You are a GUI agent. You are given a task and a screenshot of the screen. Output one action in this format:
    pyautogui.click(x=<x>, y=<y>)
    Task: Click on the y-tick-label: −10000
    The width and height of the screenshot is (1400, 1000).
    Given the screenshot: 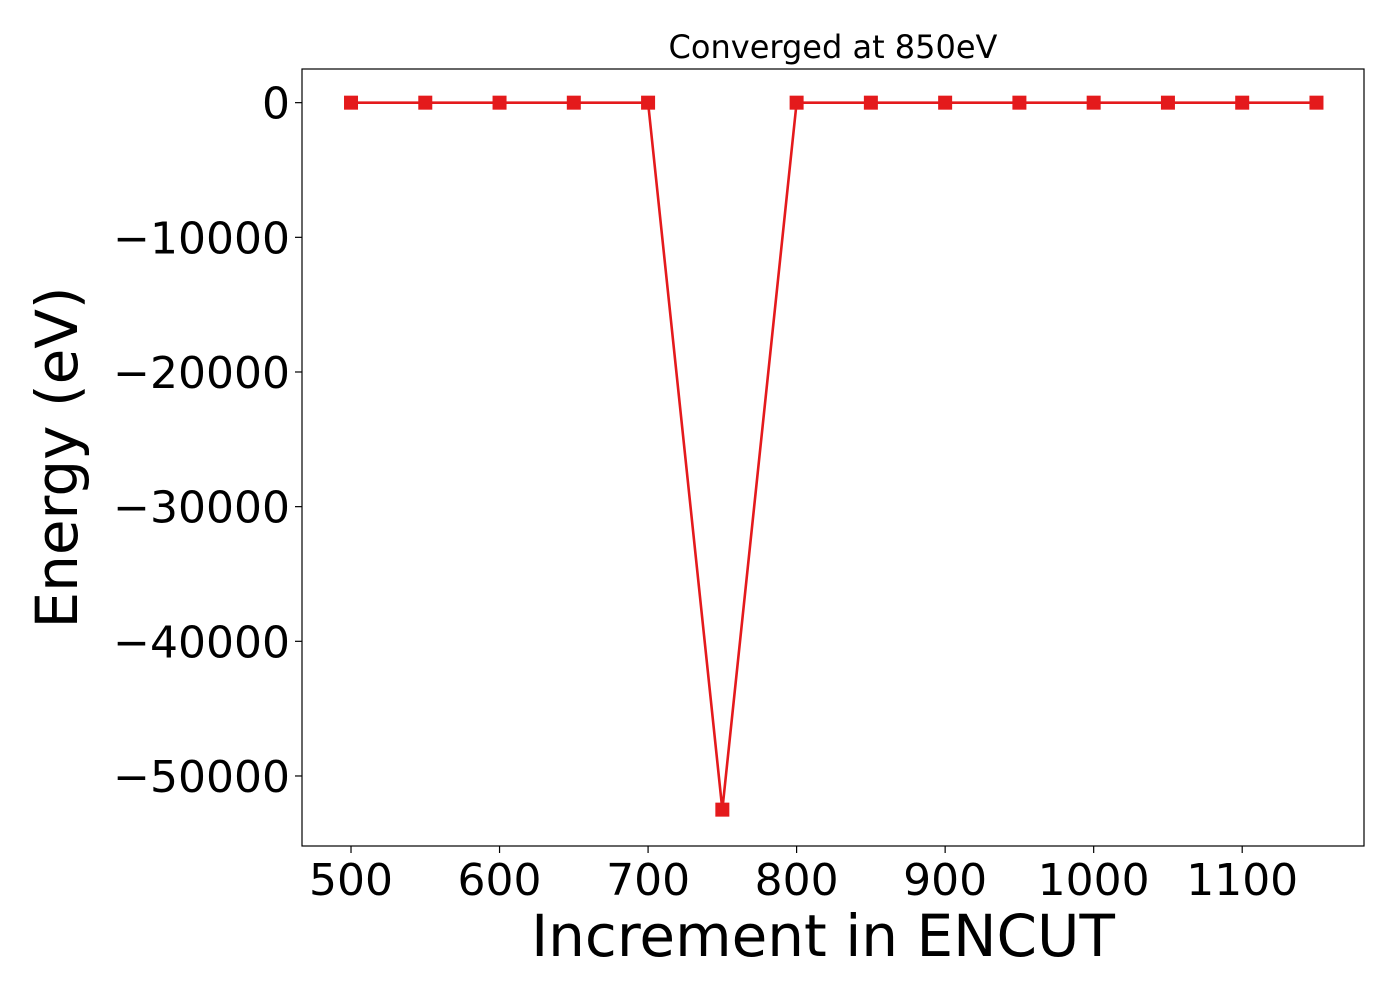 What is the action you would take?
    pyautogui.click(x=201, y=238)
    